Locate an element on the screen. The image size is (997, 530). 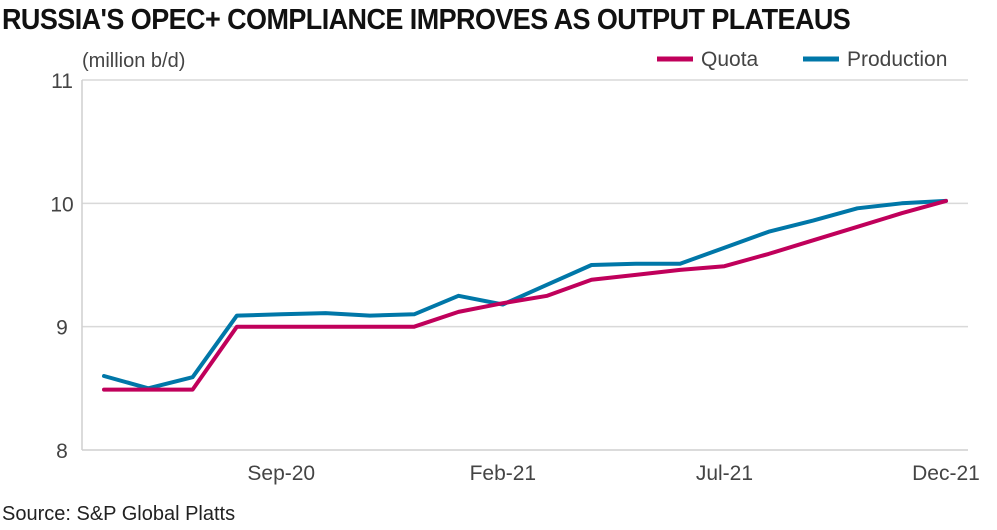
x-tick-label: Feb-21 is located at coordinates (503, 473).